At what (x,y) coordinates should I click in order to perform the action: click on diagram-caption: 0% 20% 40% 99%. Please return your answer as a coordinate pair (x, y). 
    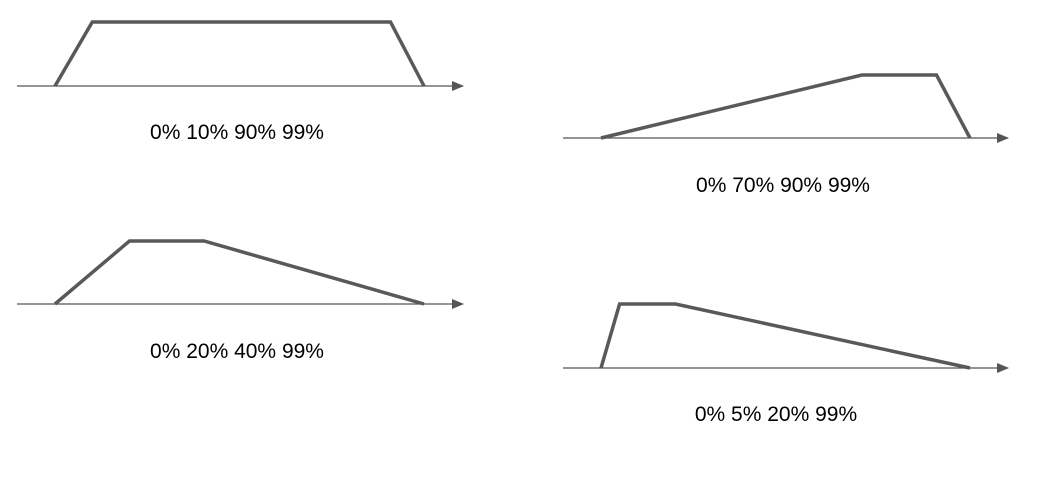
    Looking at the image, I should click on (237, 351).